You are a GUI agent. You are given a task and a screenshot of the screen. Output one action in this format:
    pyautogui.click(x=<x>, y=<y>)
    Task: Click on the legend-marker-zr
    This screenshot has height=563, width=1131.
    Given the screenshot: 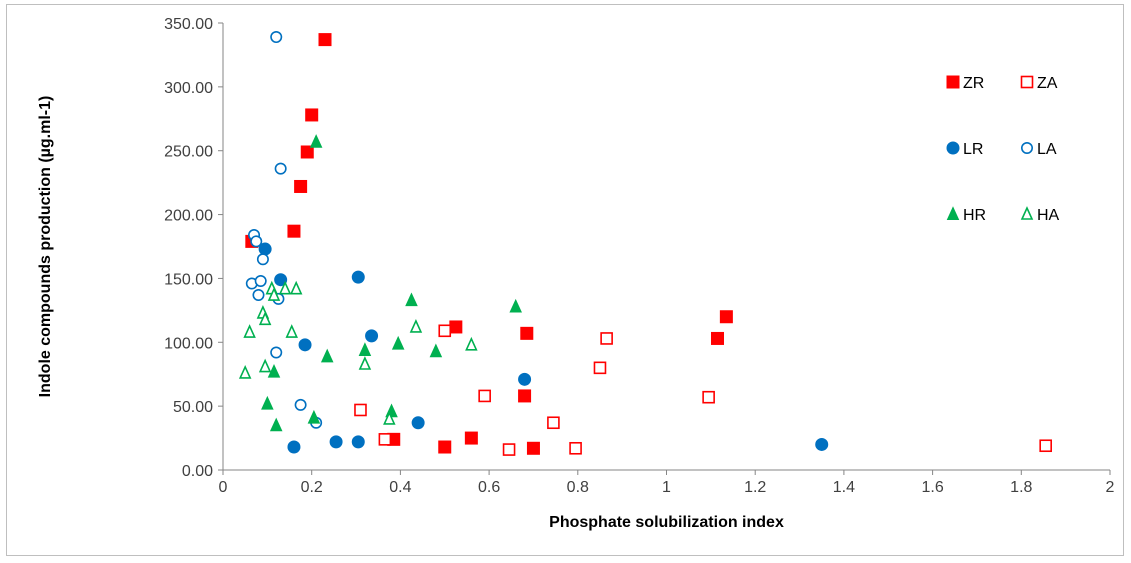 What is the action you would take?
    pyautogui.click(x=953, y=82)
    